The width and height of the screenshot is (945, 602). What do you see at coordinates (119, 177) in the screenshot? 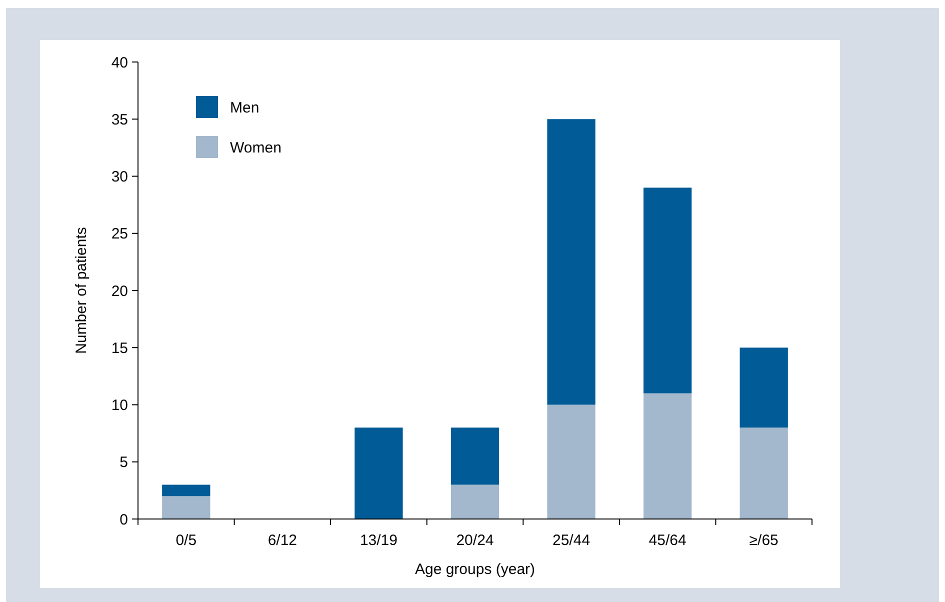
I see `y-tick-label: 30` at bounding box center [119, 177].